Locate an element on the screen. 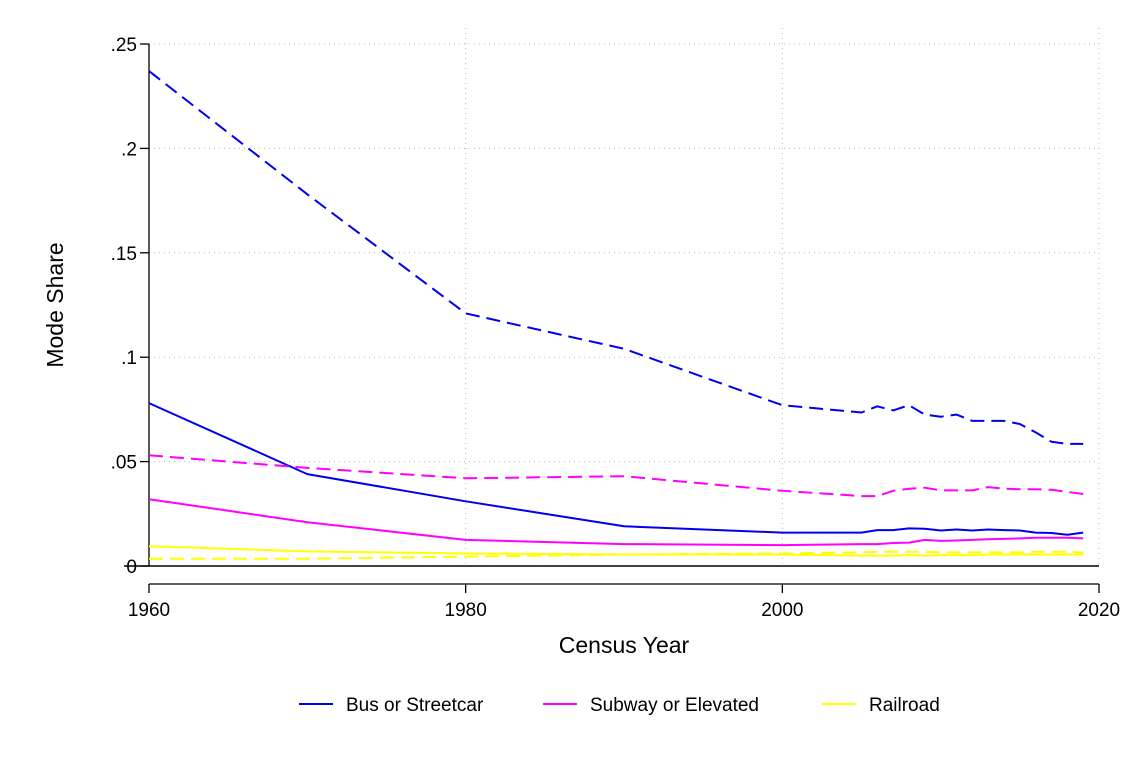  x-tick-label: 1960 is located at coordinates (149, 610).